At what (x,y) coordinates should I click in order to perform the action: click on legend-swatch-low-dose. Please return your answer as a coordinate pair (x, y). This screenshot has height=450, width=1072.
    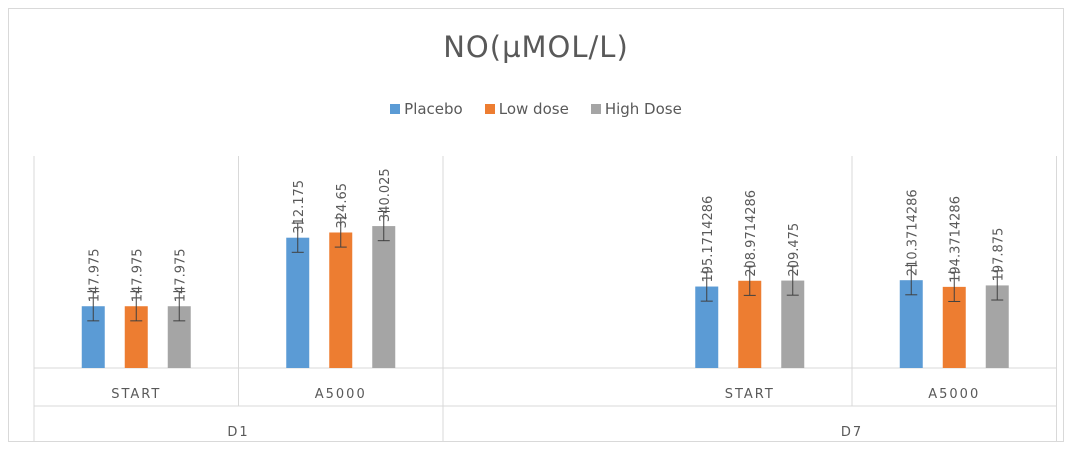
    Looking at the image, I should click on (489, 109).